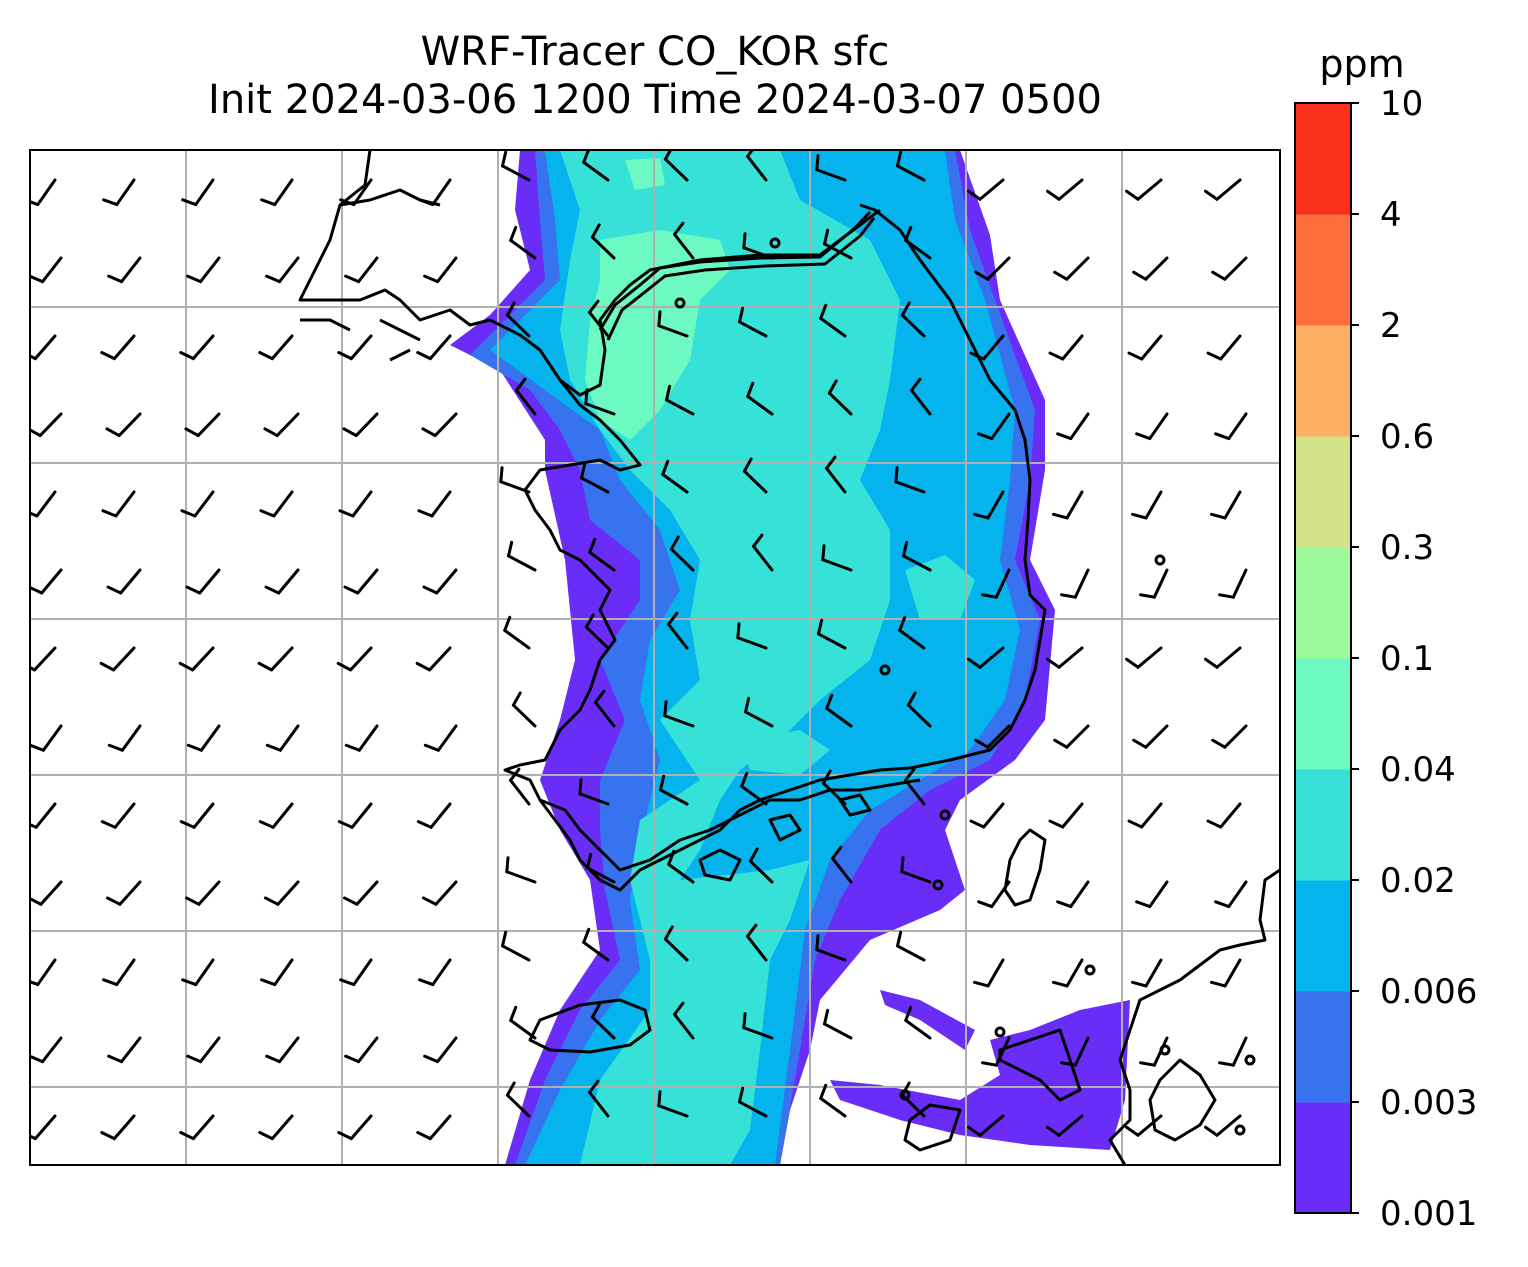  What do you see at coordinates (980, 1075) in the screenshot?
I see `tracer-contour-0.001-south-patch` at bounding box center [980, 1075].